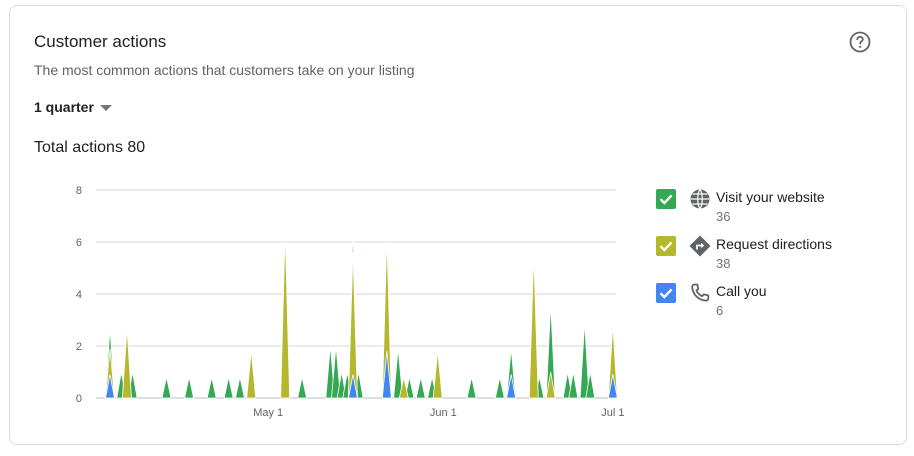 The height and width of the screenshot is (456, 914). Describe the element at coordinates (723, 263) in the screenshot. I see `legend-value-directions: 38` at that location.